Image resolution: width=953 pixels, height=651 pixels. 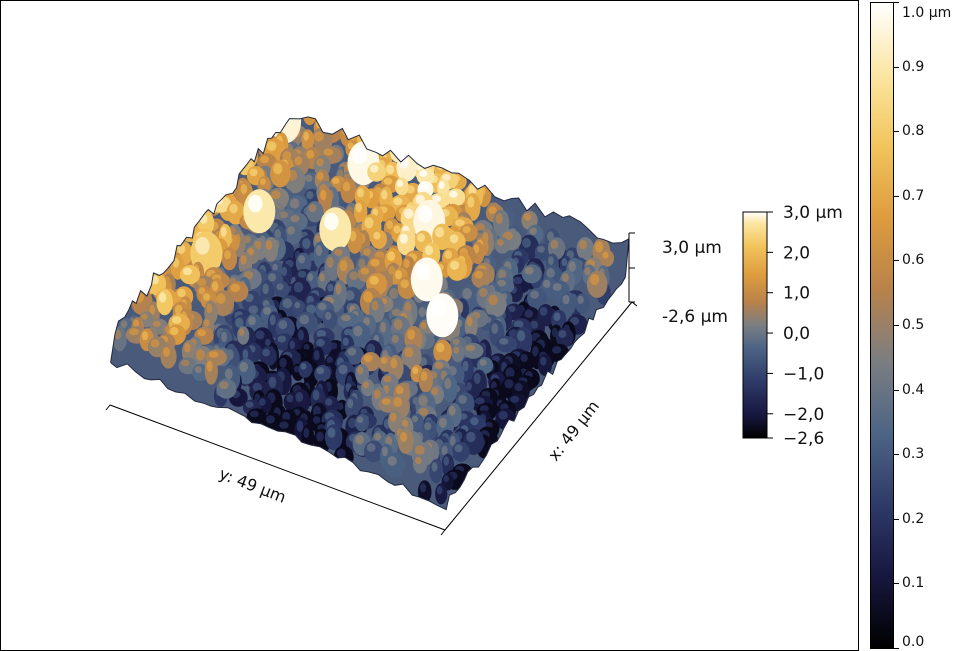 I want to click on inner-scale-label: −2,0, so click(x=803, y=415).